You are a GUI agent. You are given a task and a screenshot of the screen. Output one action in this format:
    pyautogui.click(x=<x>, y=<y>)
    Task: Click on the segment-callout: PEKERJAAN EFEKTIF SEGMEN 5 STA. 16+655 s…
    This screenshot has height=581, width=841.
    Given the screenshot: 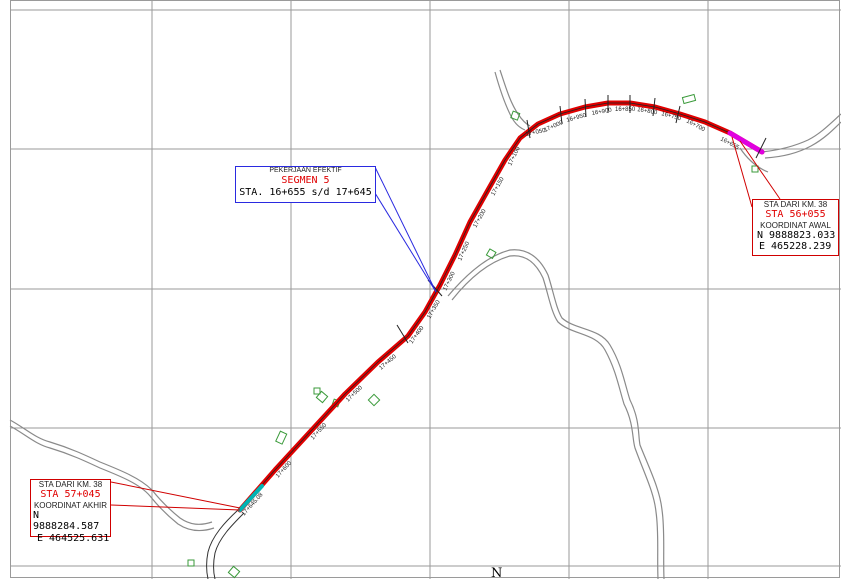 What is the action you would take?
    pyautogui.click(x=305, y=184)
    